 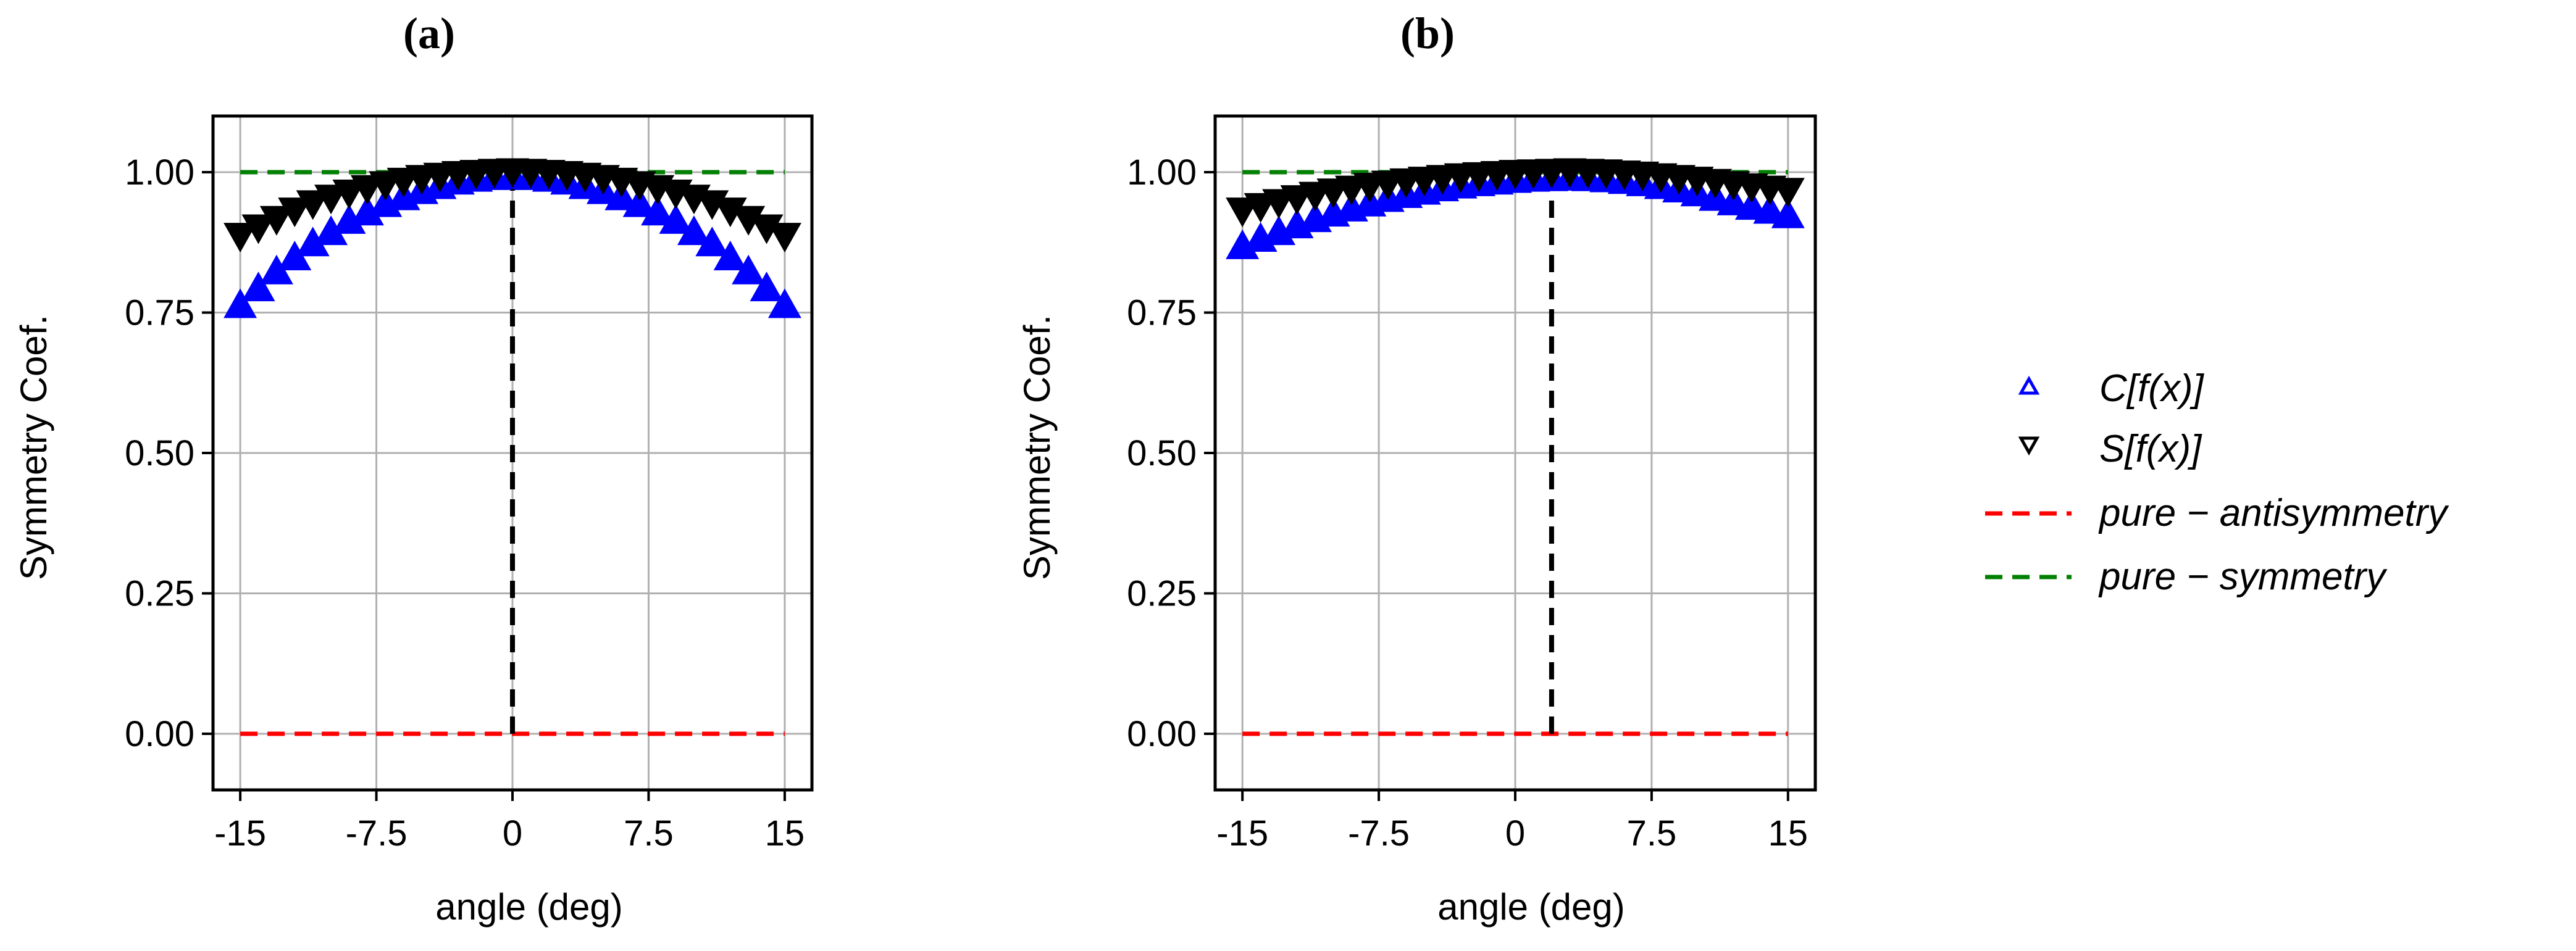 I want to click on y-axis-label-b: Symmetry Coef., so click(x=1037, y=447).